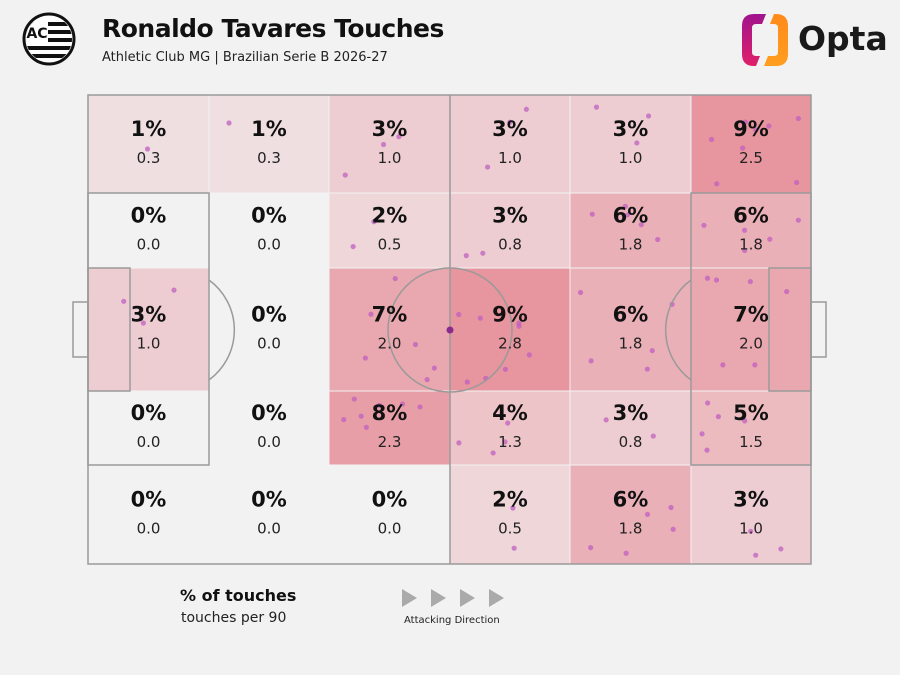 The width and height of the screenshot is (900, 675). What do you see at coordinates (510, 344) in the screenshot?
I see `zone-touches-per90: 2.8` at bounding box center [510, 344].